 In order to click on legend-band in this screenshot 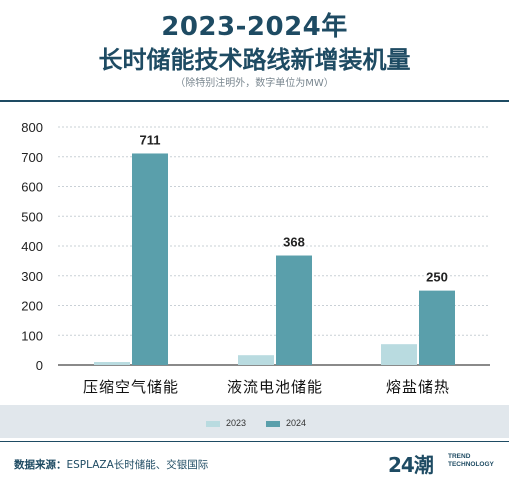, I will do `click(254, 421)`.